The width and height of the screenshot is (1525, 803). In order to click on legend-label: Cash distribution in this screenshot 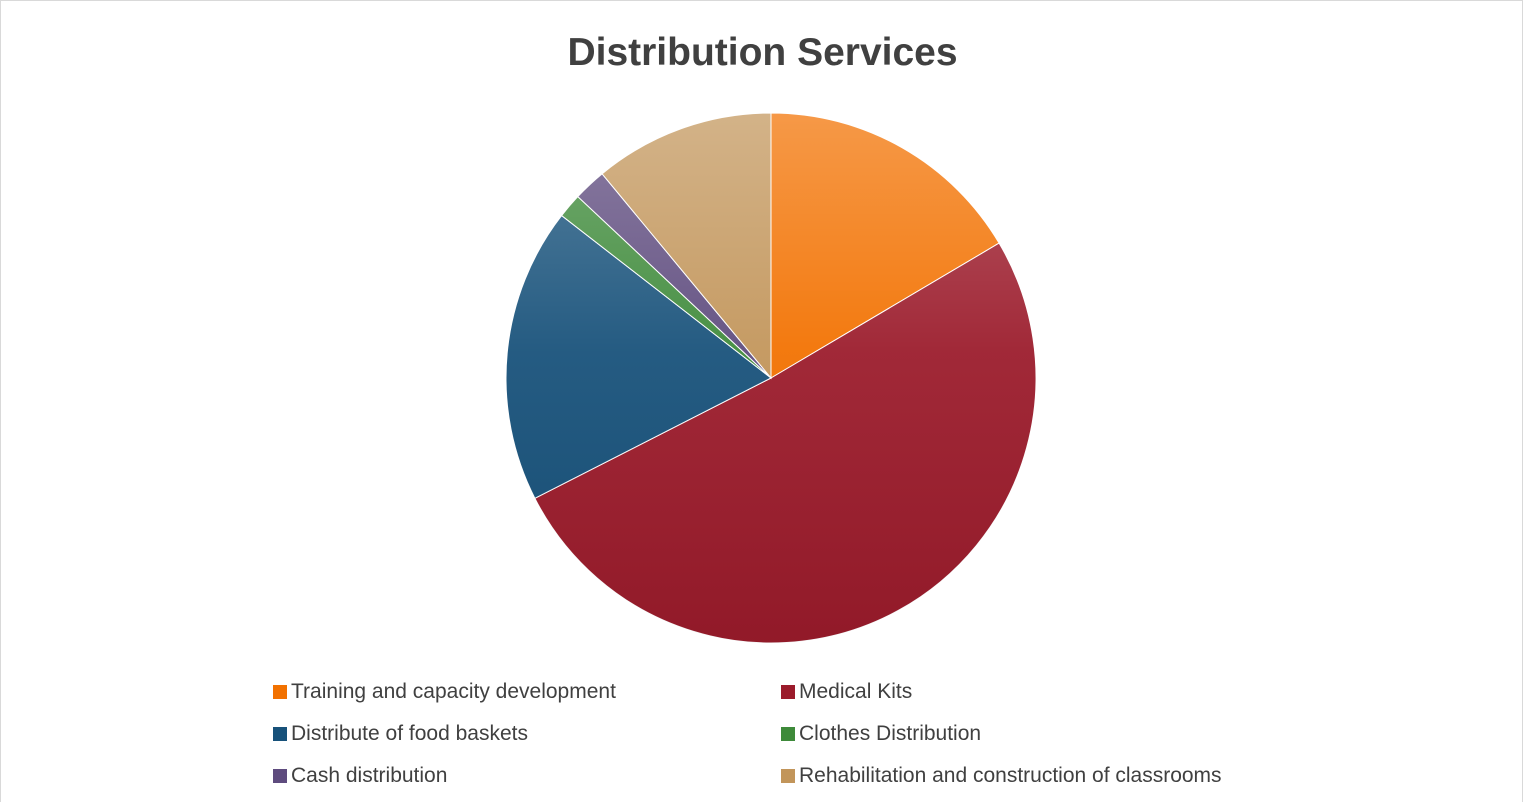, I will do `click(369, 775)`.